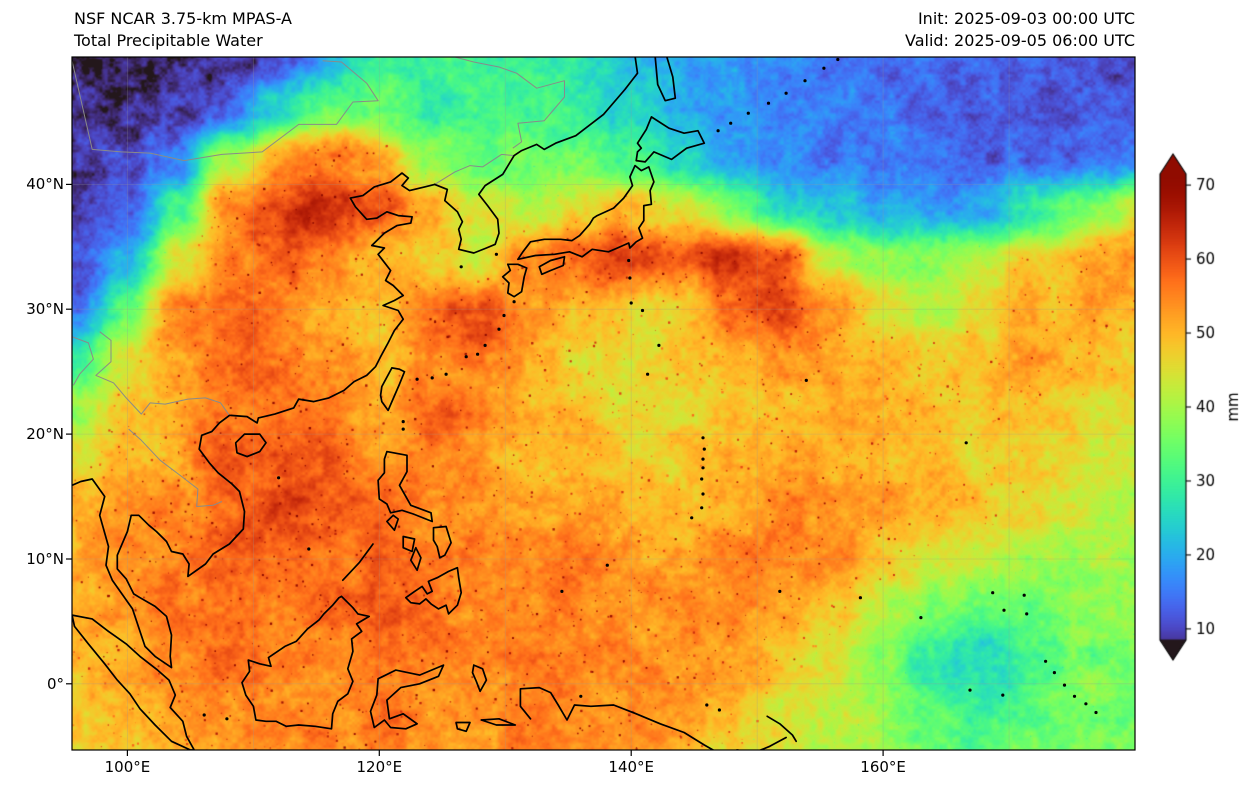 This screenshot has width=1251, height=795. I want to click on lon-tick-label: 160°E, so click(883, 767).